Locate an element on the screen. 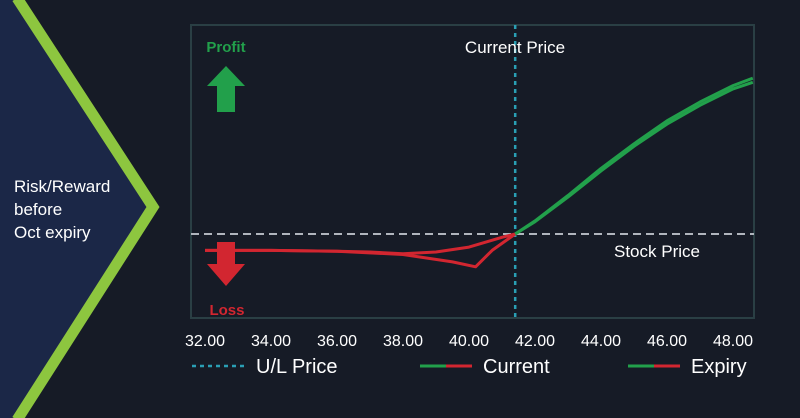  x-tick-label: 46.00 is located at coordinates (667, 341).